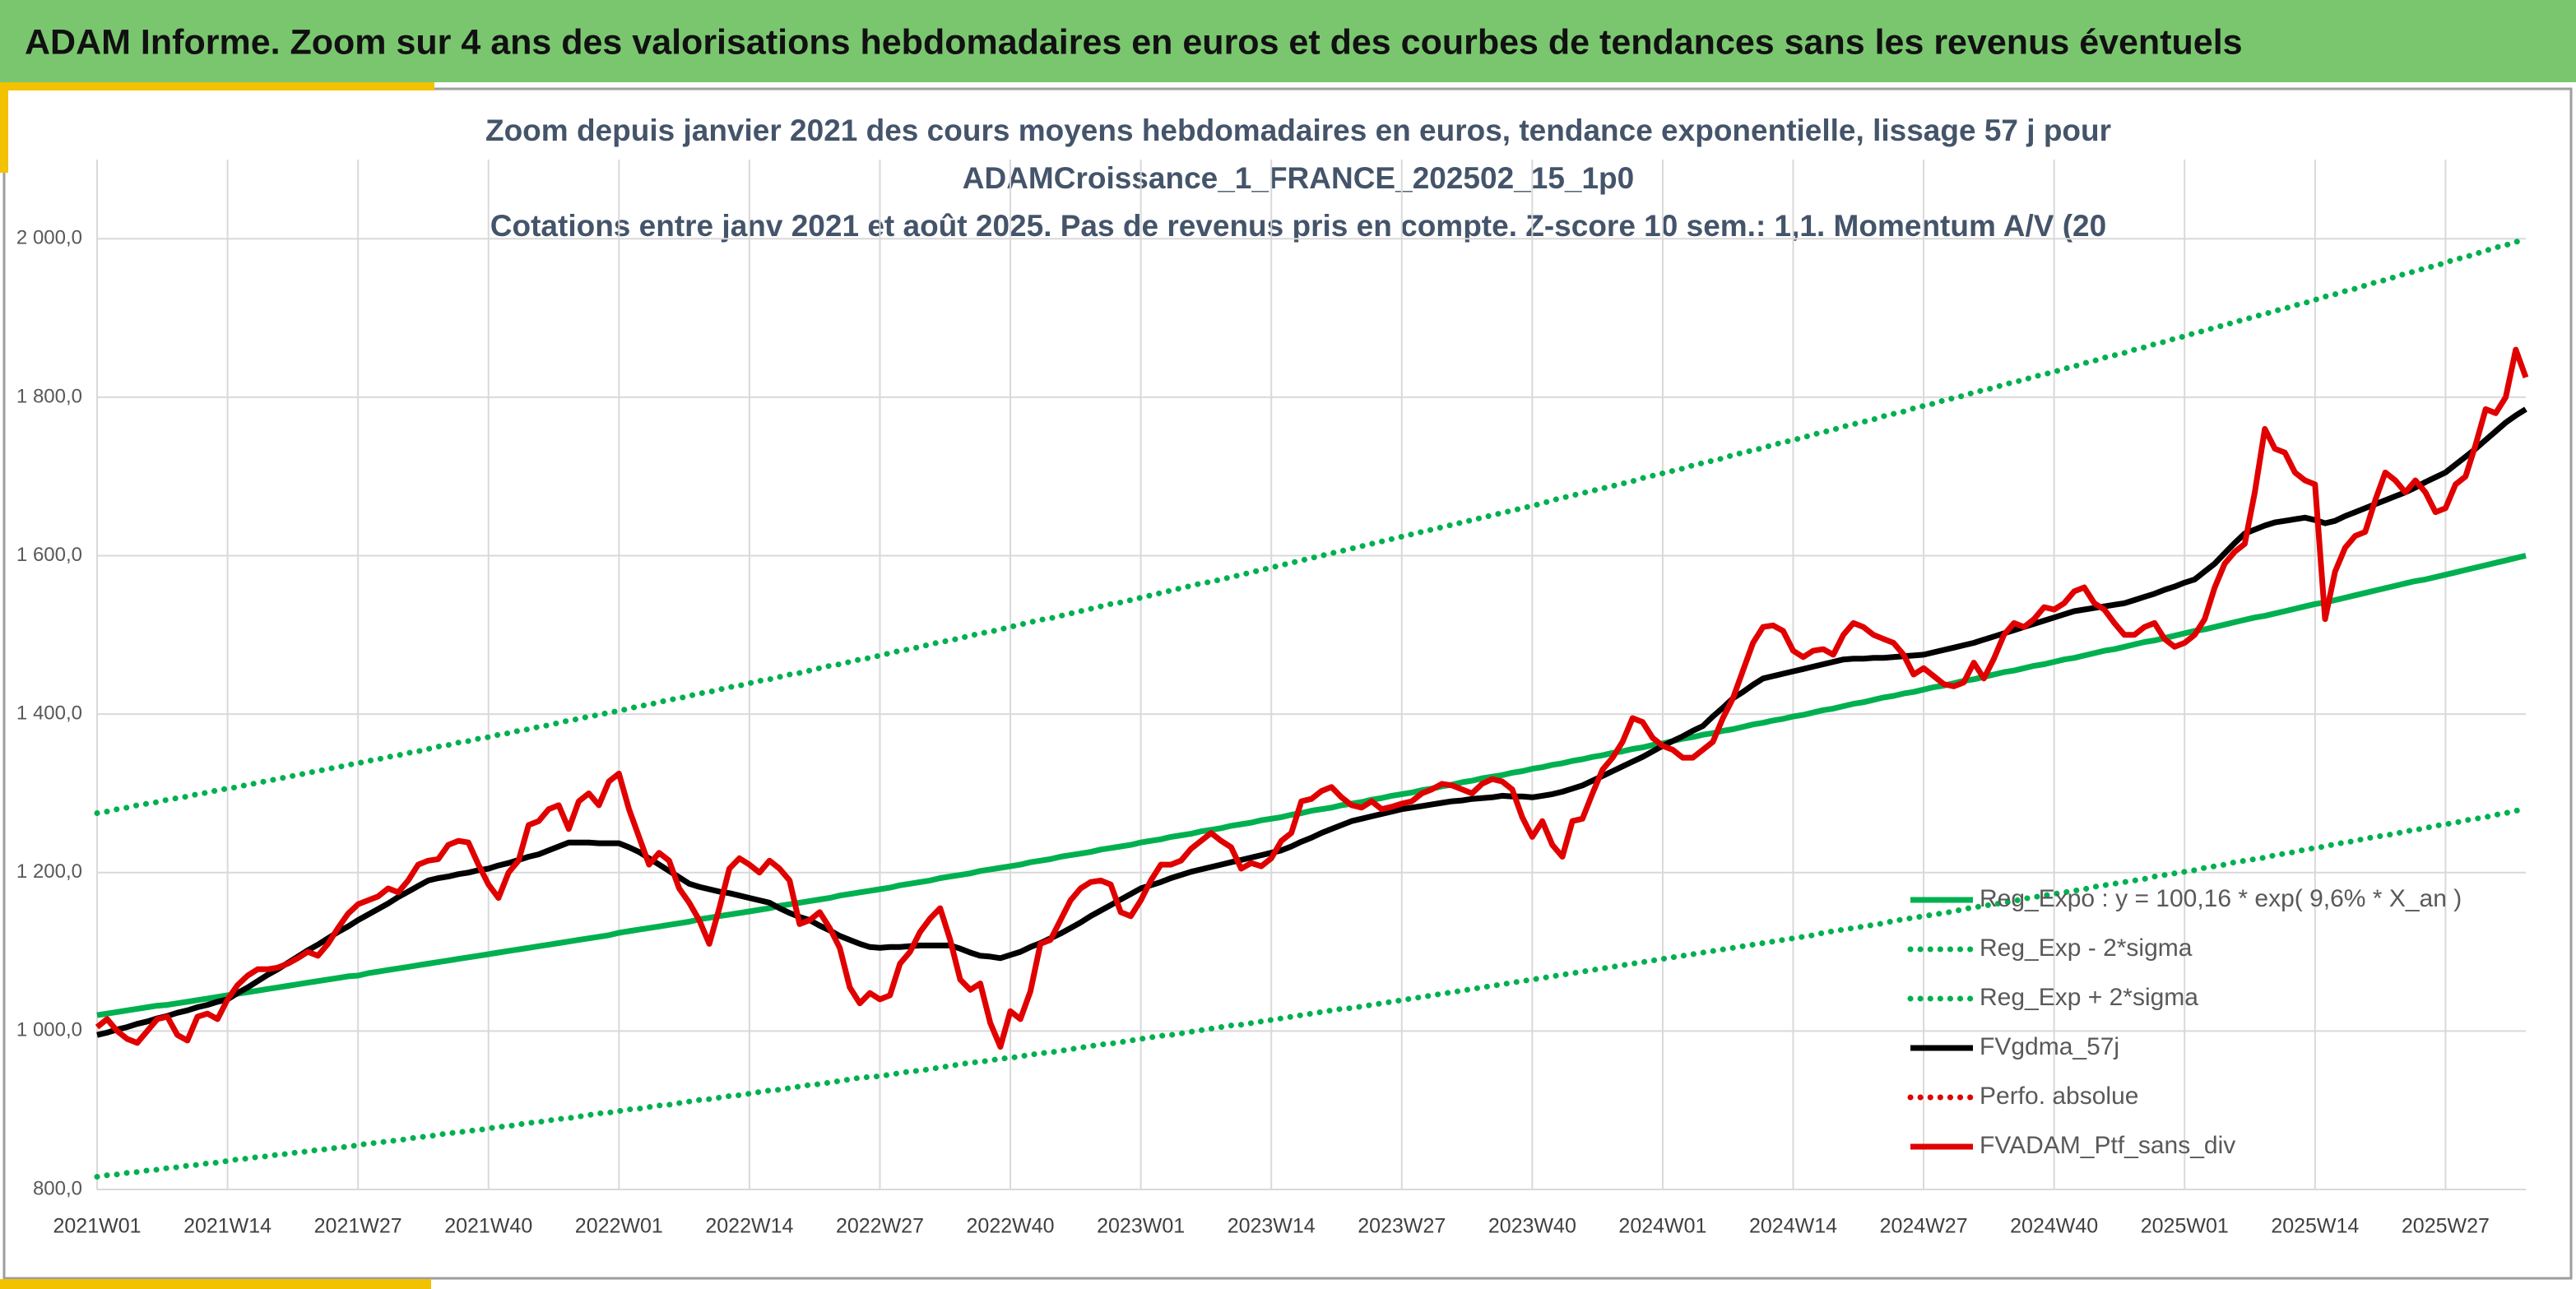  Describe the element at coordinates (1141, 1226) in the screenshot. I see `x-tick-label: 2023W01` at that location.